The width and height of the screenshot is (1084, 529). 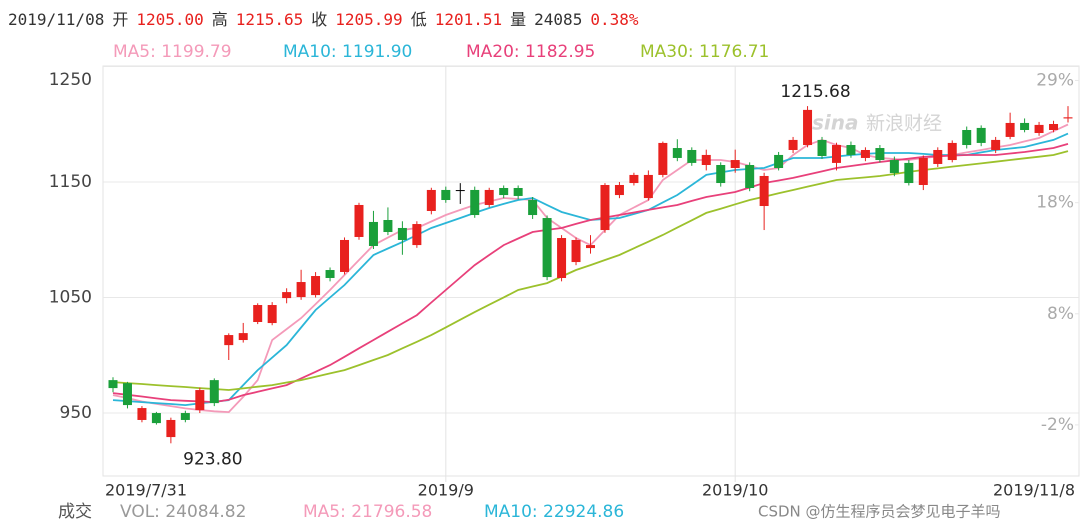 What do you see at coordinates (530, 52) in the screenshot?
I see `legend-entry: MA20: 1182.95` at bounding box center [530, 52].